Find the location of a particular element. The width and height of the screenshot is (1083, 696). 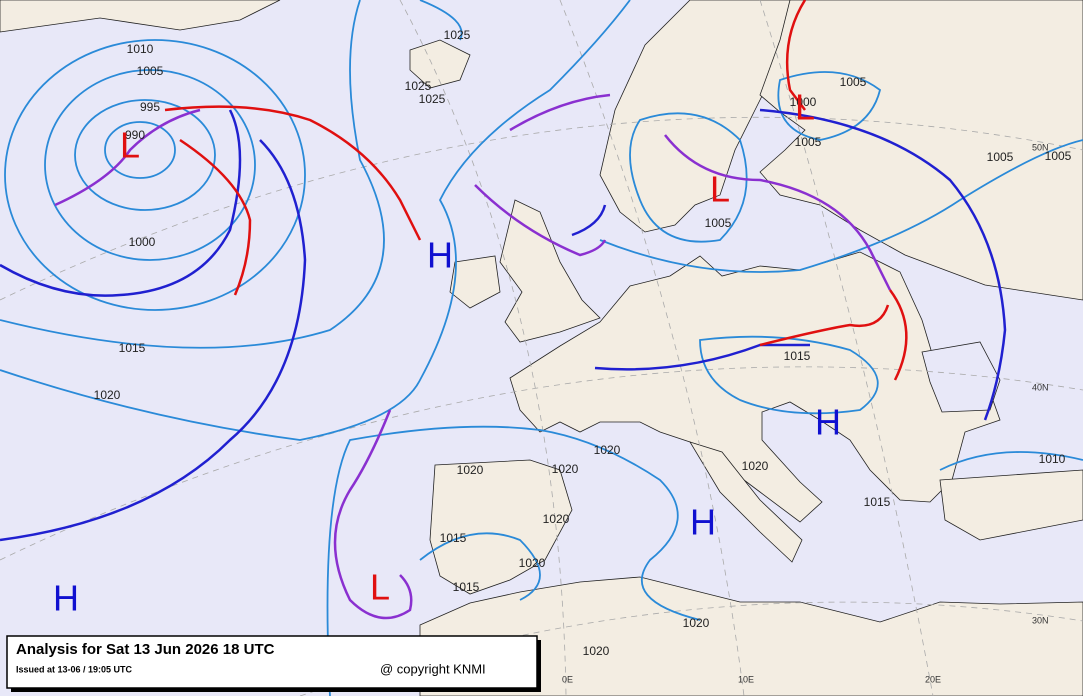

copyright: @ copyright KNMI is located at coordinates (433, 668).